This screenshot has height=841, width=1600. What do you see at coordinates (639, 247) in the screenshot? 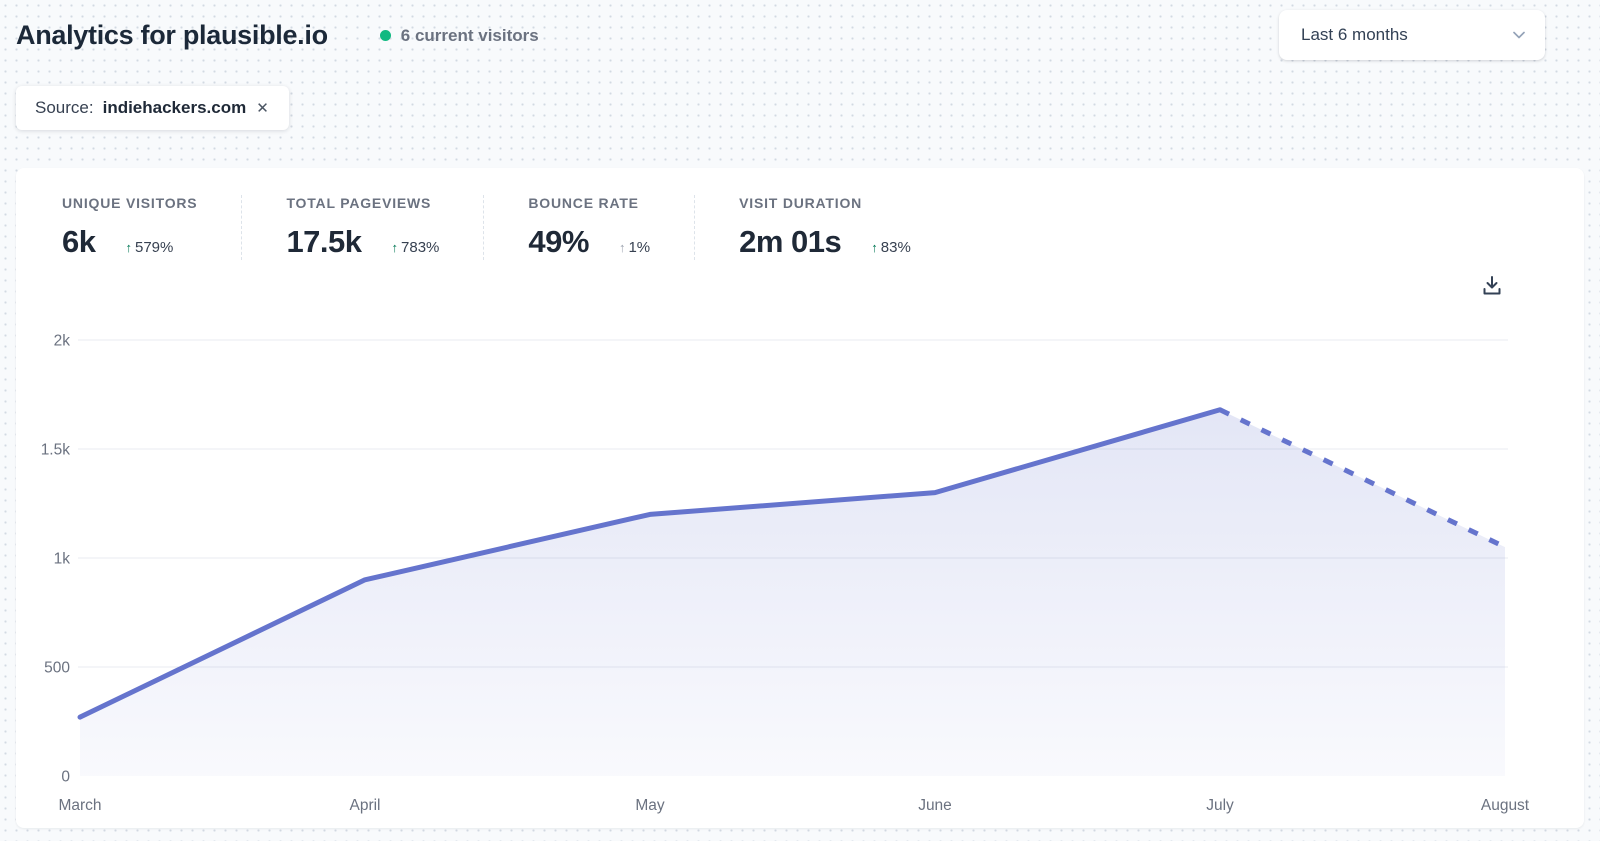
I see `stat-change-value: 1%` at bounding box center [639, 247].